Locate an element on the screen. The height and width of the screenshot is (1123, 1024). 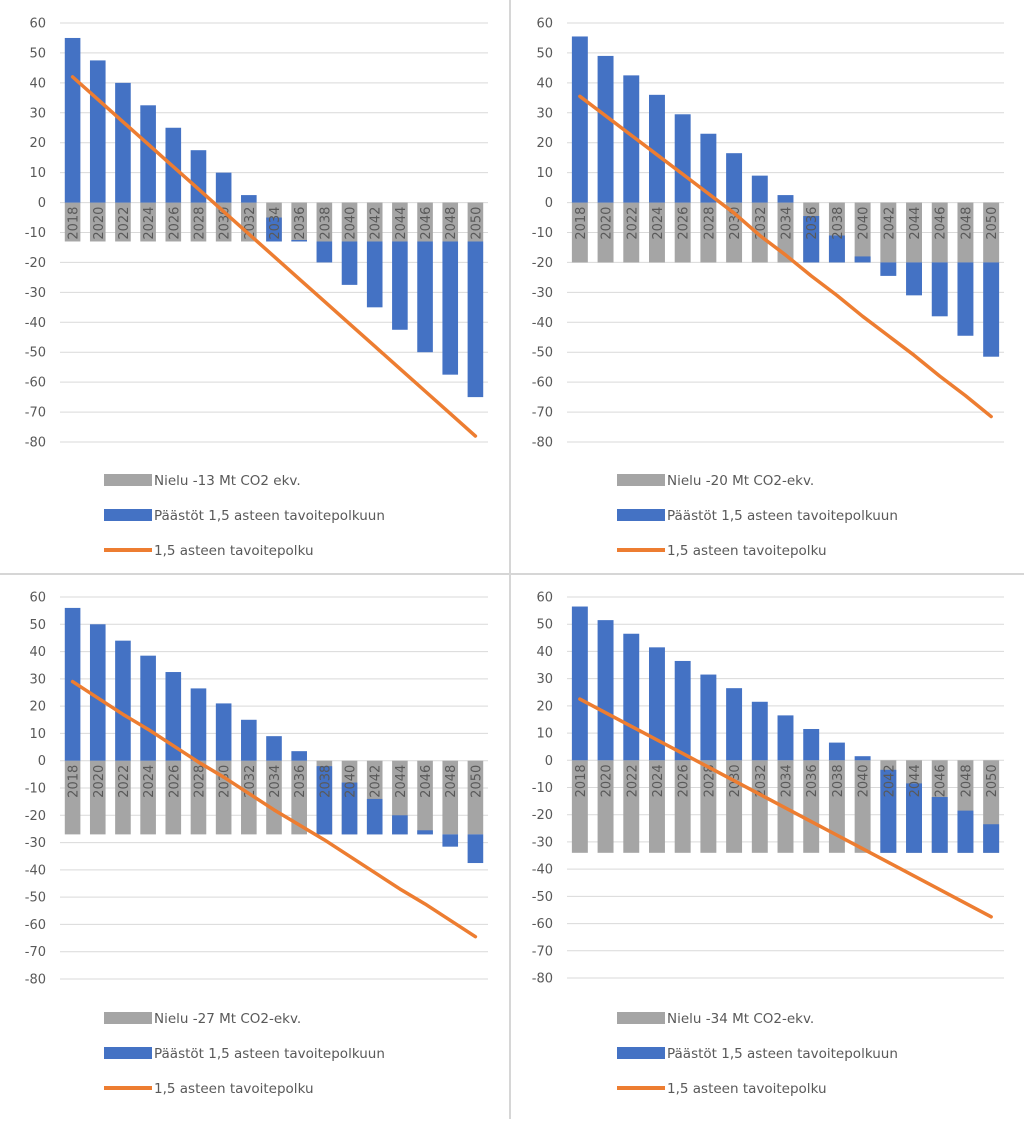
horizontal-divider is located at coordinates (512, 574).